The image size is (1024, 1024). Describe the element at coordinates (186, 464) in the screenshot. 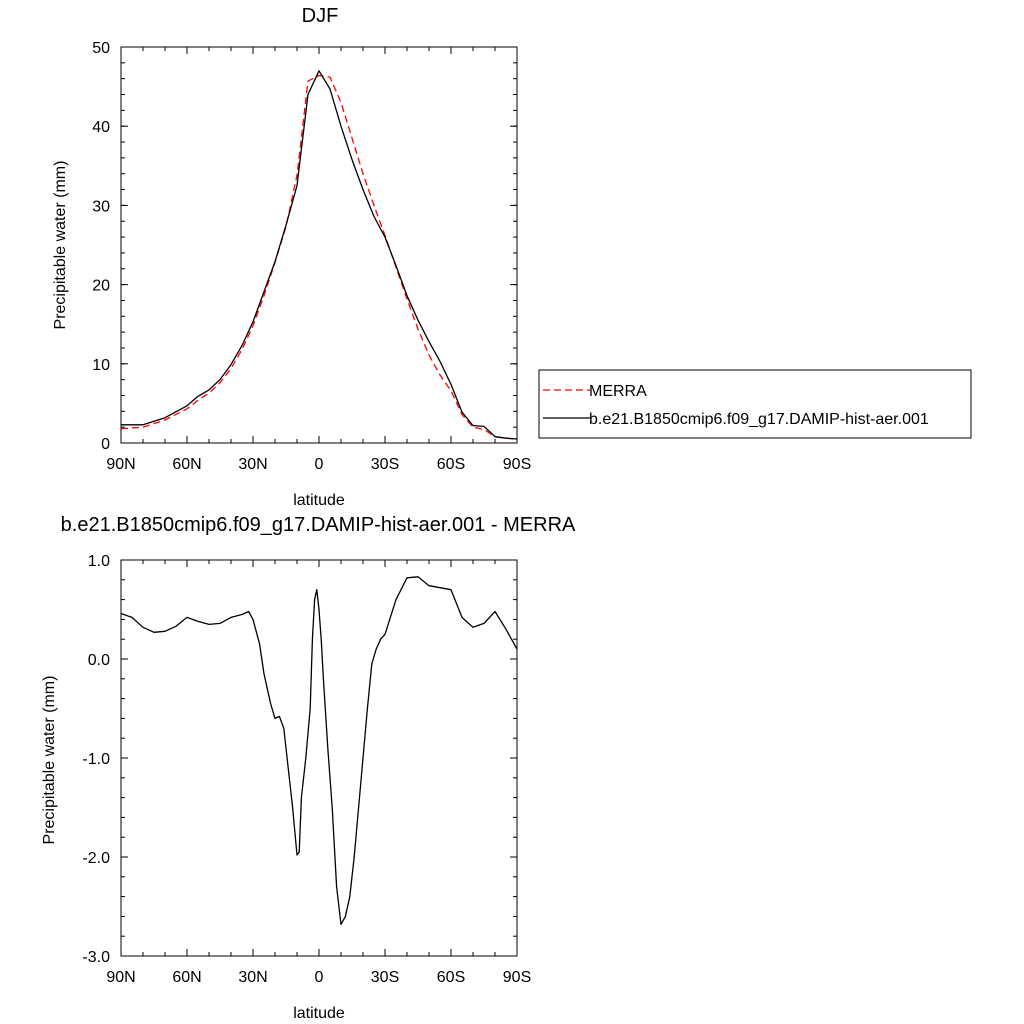

I see `djf-xtick-label: 60N` at that location.